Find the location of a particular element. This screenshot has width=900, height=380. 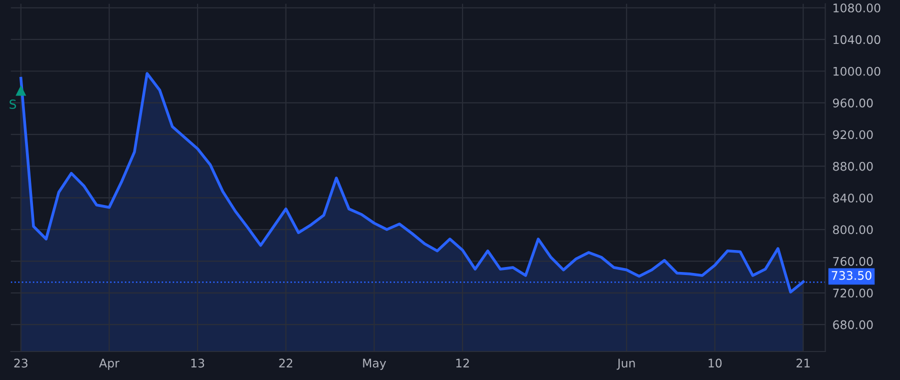

annotation: S is located at coordinates (13, 104).